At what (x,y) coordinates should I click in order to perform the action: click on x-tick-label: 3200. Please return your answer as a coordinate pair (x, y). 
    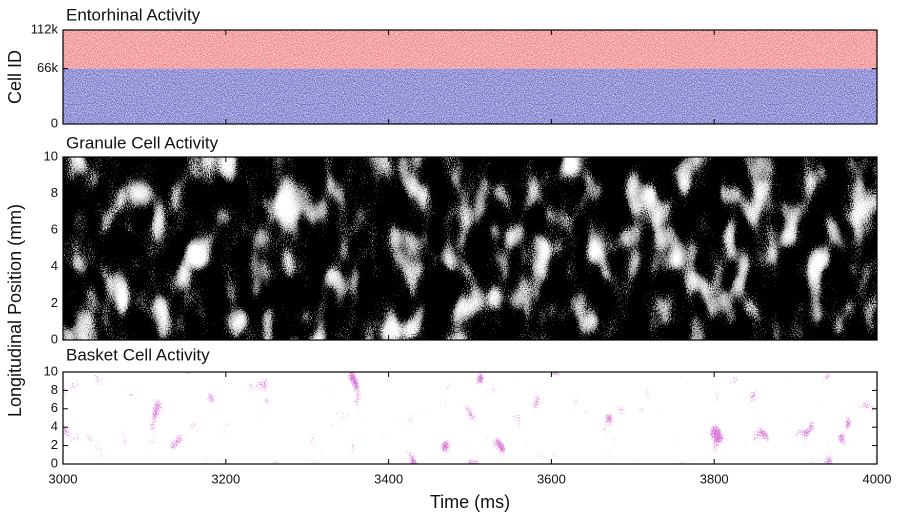
    Looking at the image, I should click on (225, 478).